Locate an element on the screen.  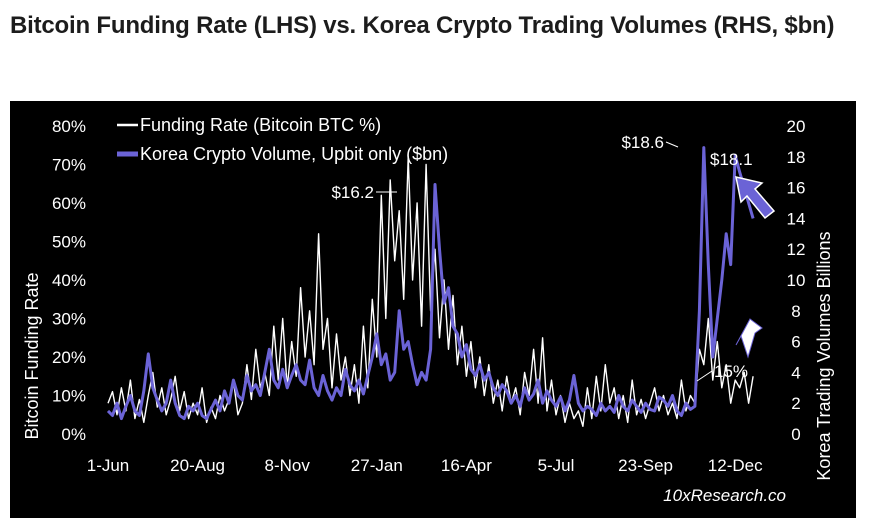
arrow-down-icon is located at coordinates (749, 338).